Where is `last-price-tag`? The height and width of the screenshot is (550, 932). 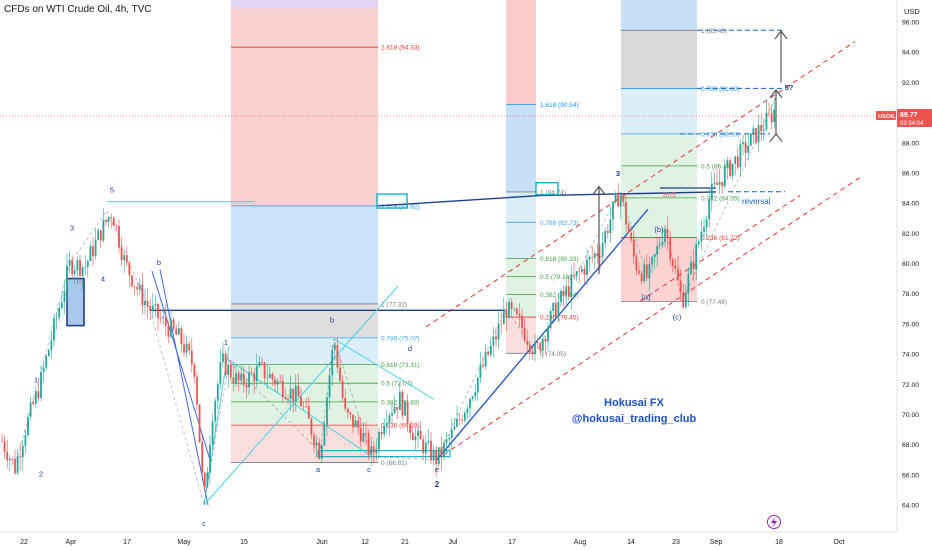 last-price-tag is located at coordinates (914, 118).